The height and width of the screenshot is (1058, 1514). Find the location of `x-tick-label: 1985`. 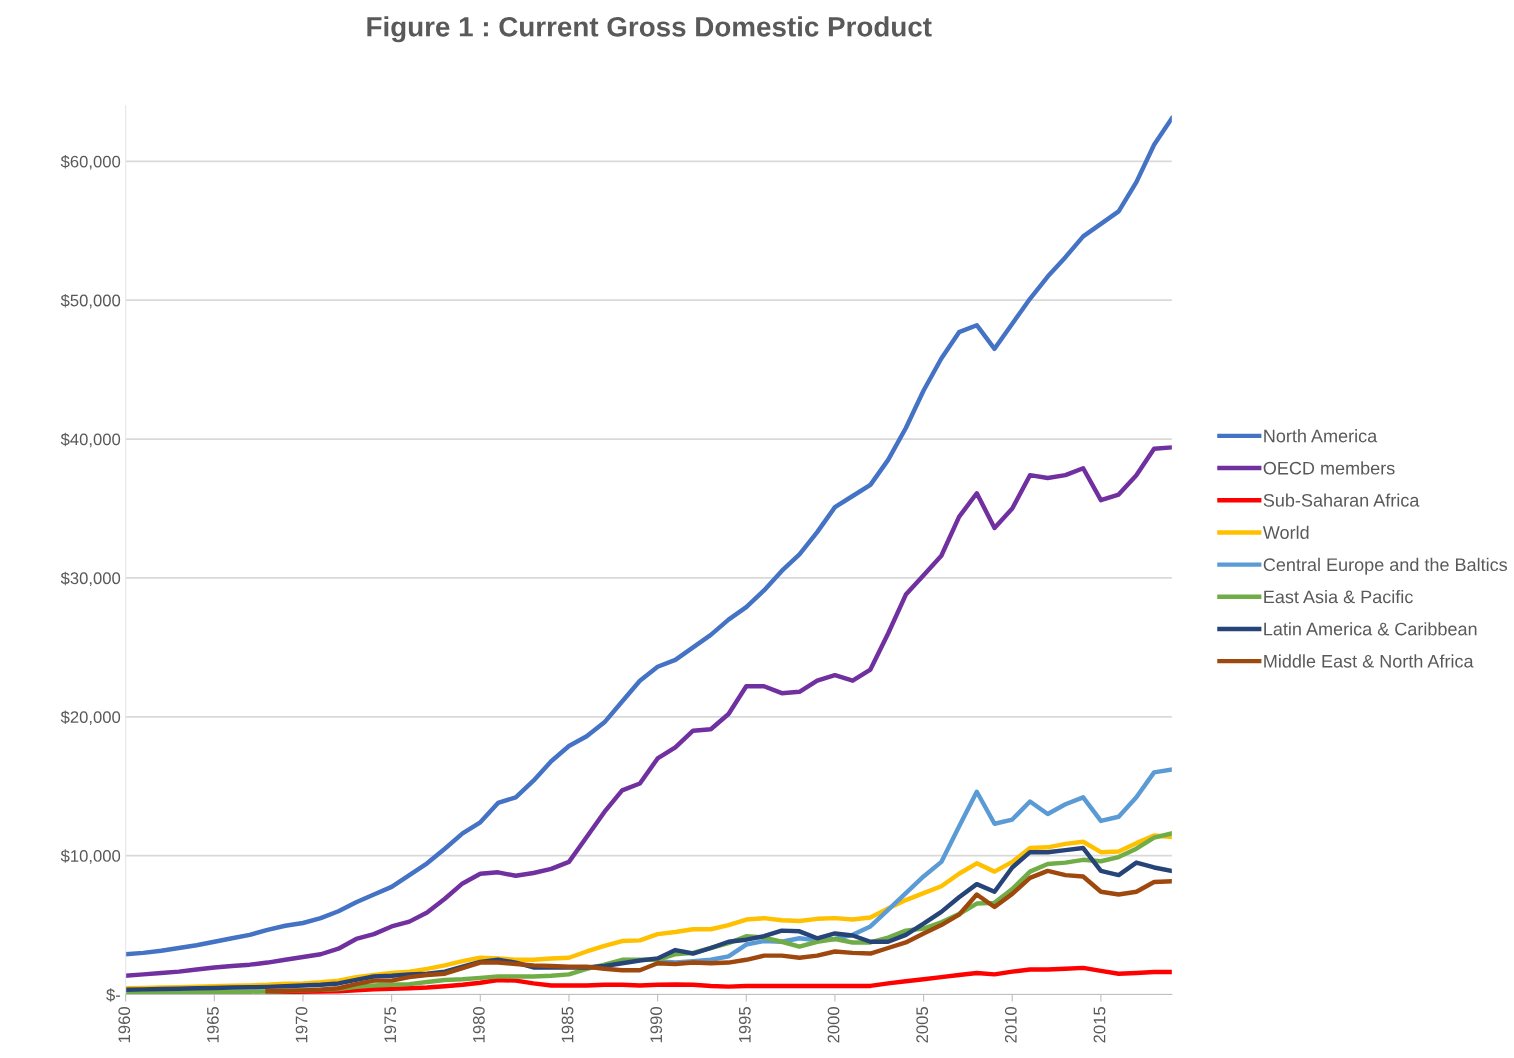

x-tick-label: 1985 is located at coordinates (567, 1025).